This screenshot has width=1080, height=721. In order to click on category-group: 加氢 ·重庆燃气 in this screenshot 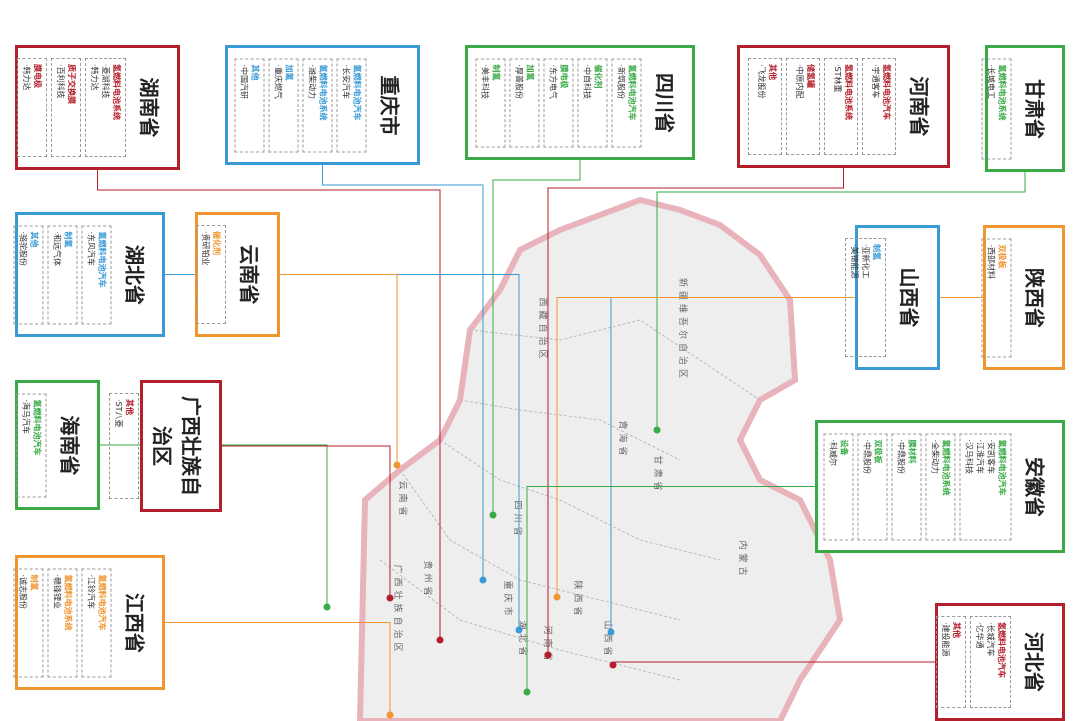, I will do `click(283, 105)`.